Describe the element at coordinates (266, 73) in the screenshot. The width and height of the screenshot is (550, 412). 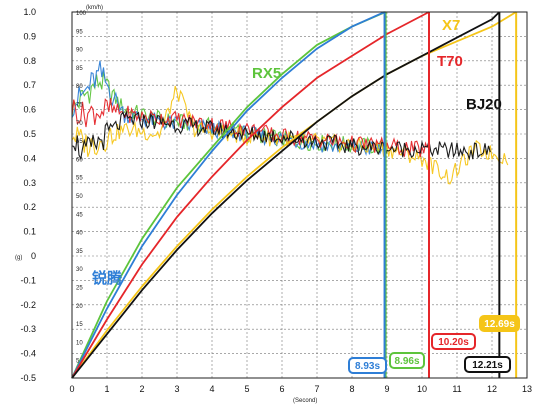
I see `series-label: RX5` at that location.